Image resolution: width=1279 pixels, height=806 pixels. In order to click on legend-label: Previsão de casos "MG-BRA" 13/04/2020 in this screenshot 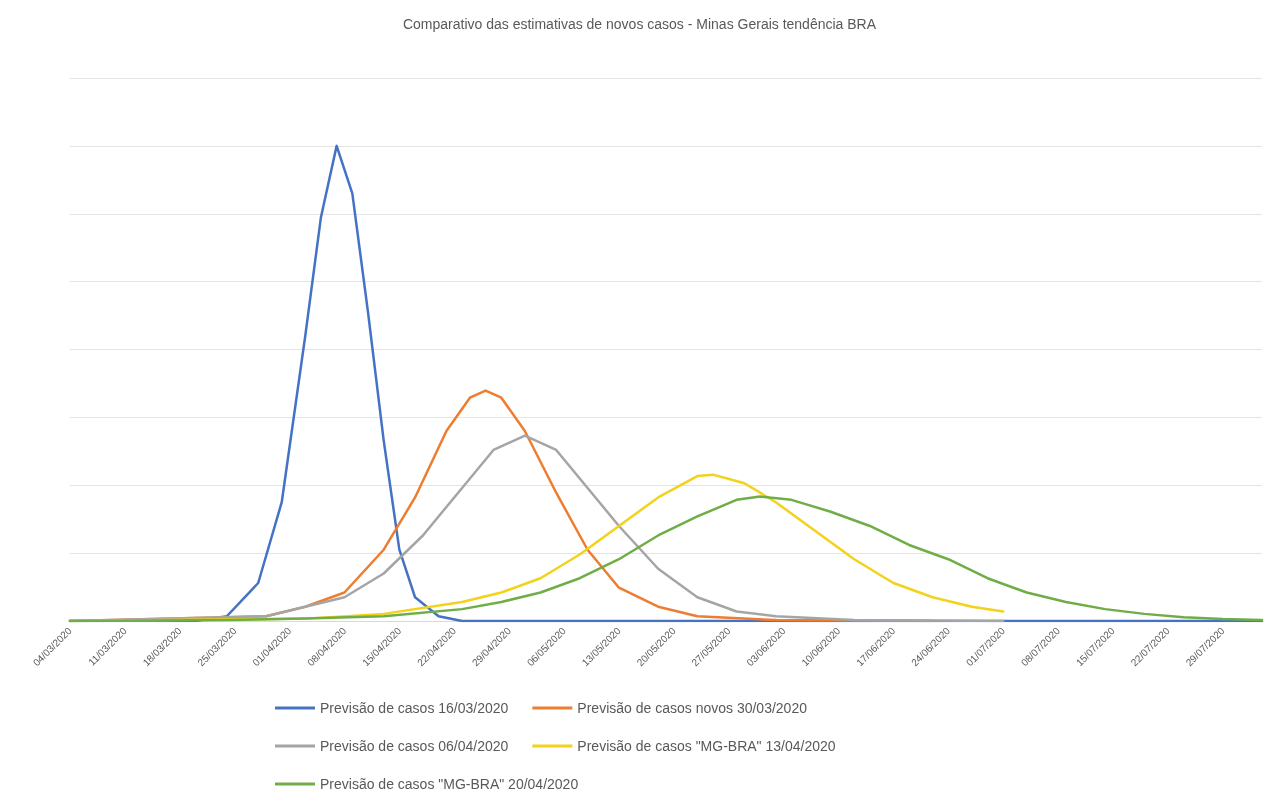, I will do `click(706, 746)`.